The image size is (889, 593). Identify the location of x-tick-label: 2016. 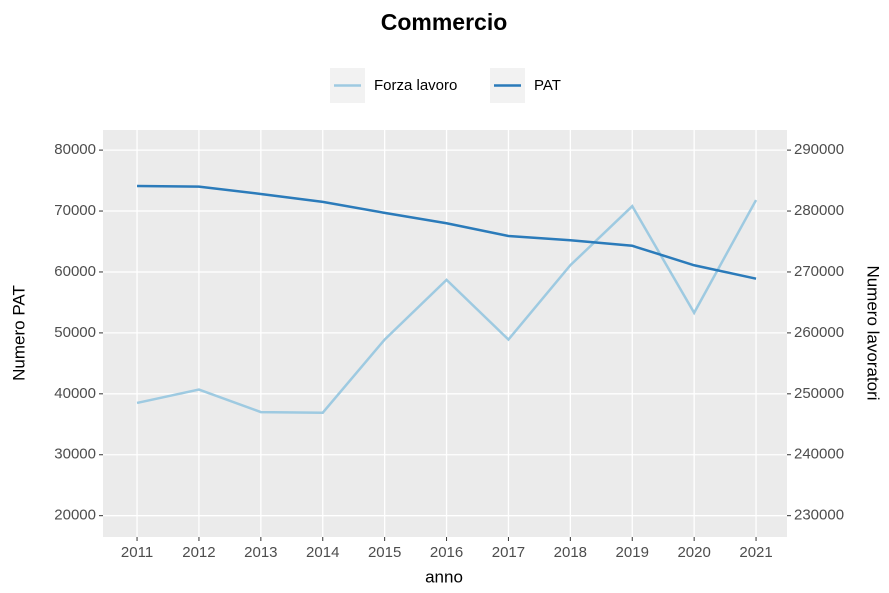
(446, 552).